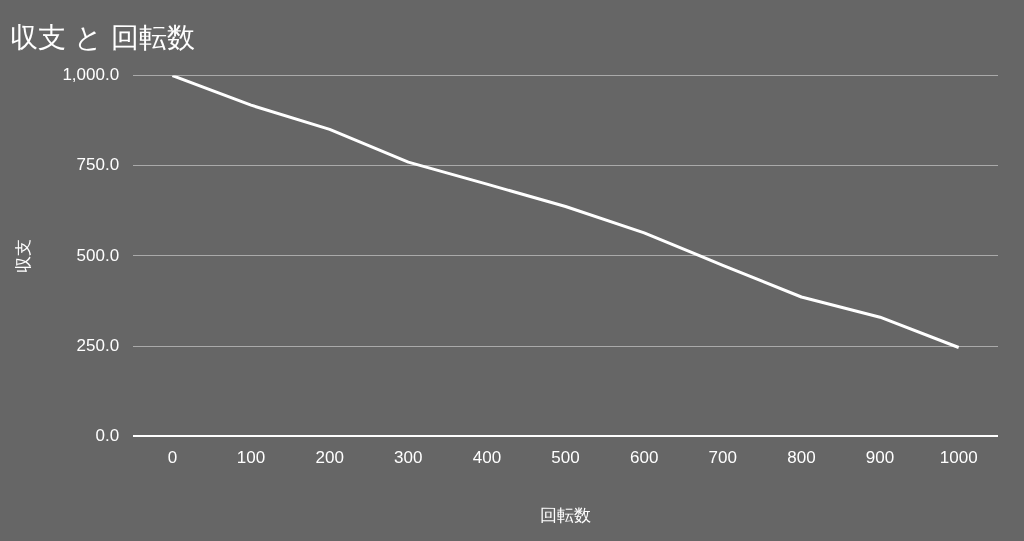  What do you see at coordinates (102, 37) in the screenshot?
I see `chart-title: 収支 と 回転数` at bounding box center [102, 37].